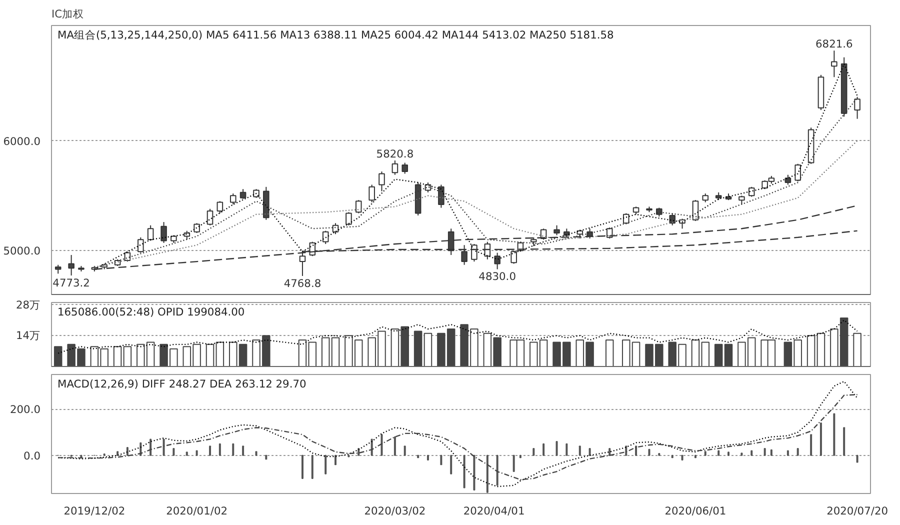 This screenshot has height=525, width=900. I want to click on y-tick-label: 6000.0, so click(22, 141).